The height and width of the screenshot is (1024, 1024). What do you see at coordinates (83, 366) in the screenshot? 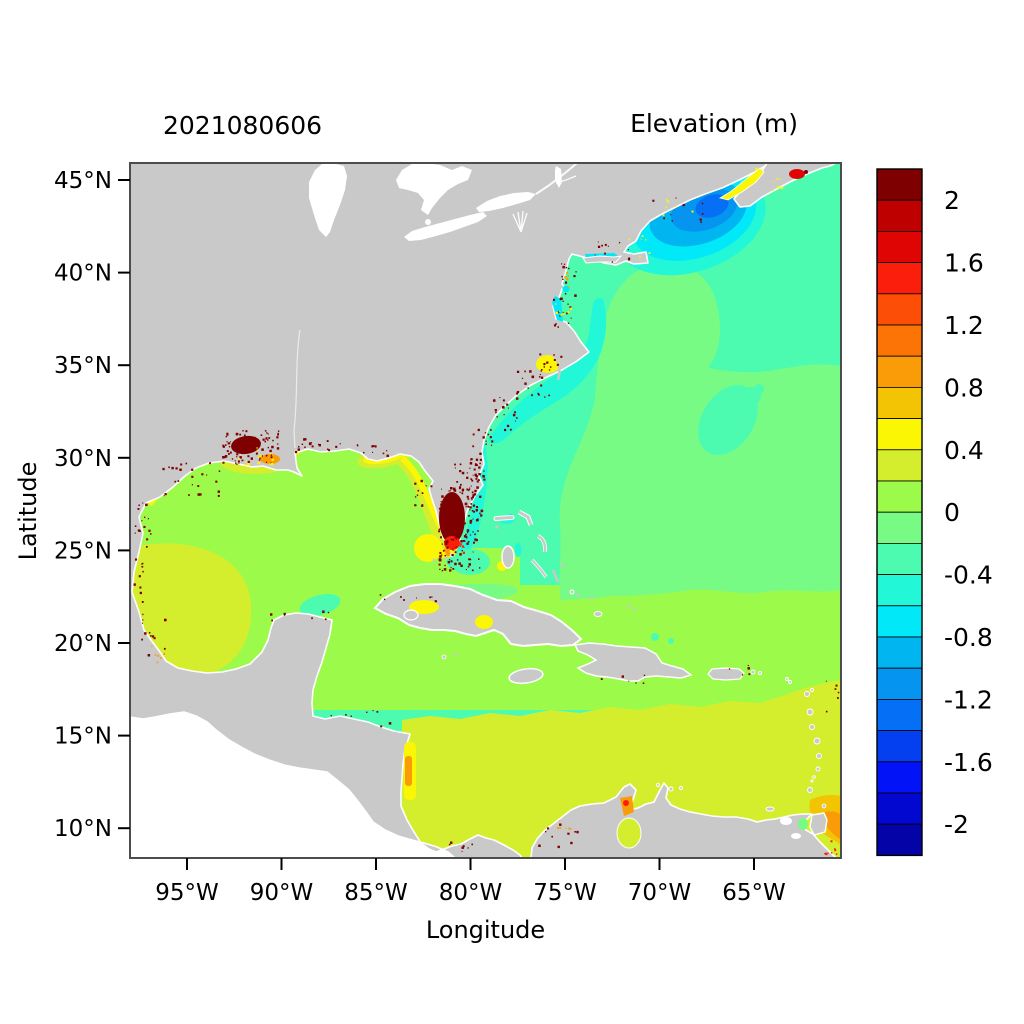
I see `y-tick-label: 35°N` at bounding box center [83, 366].